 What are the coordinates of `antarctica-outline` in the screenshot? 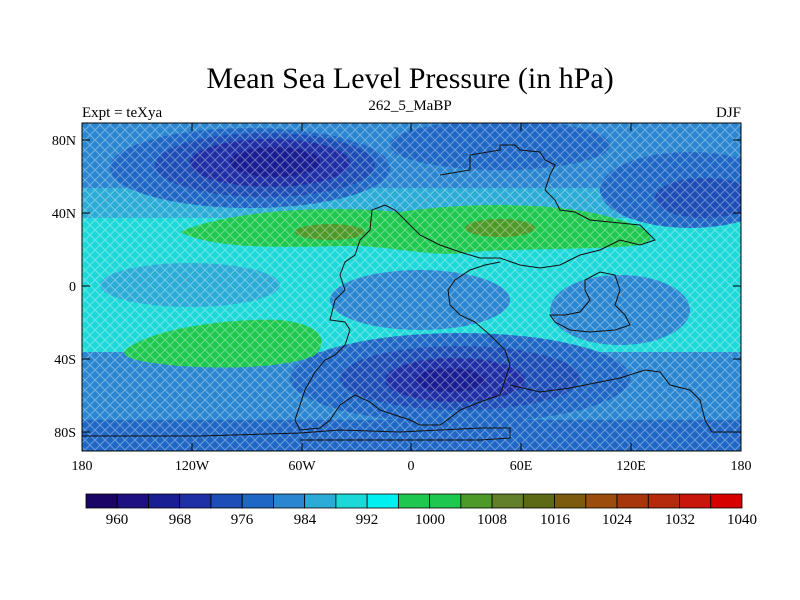 It's located at (296, 434).